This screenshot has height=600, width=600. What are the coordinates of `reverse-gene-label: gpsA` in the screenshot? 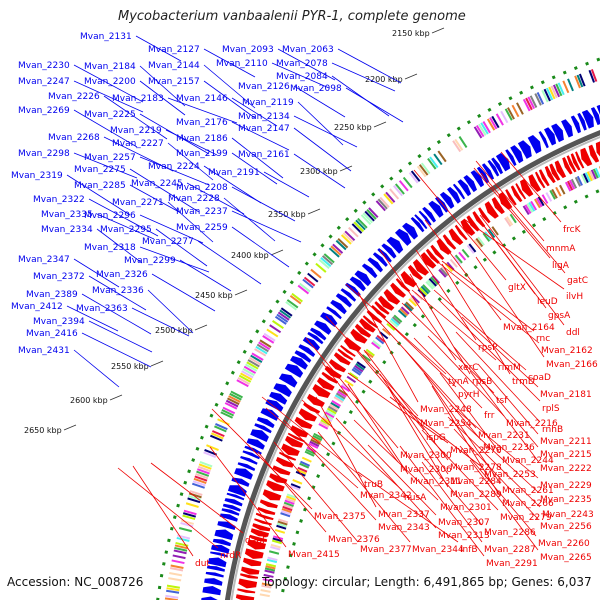 It's located at (559, 316).